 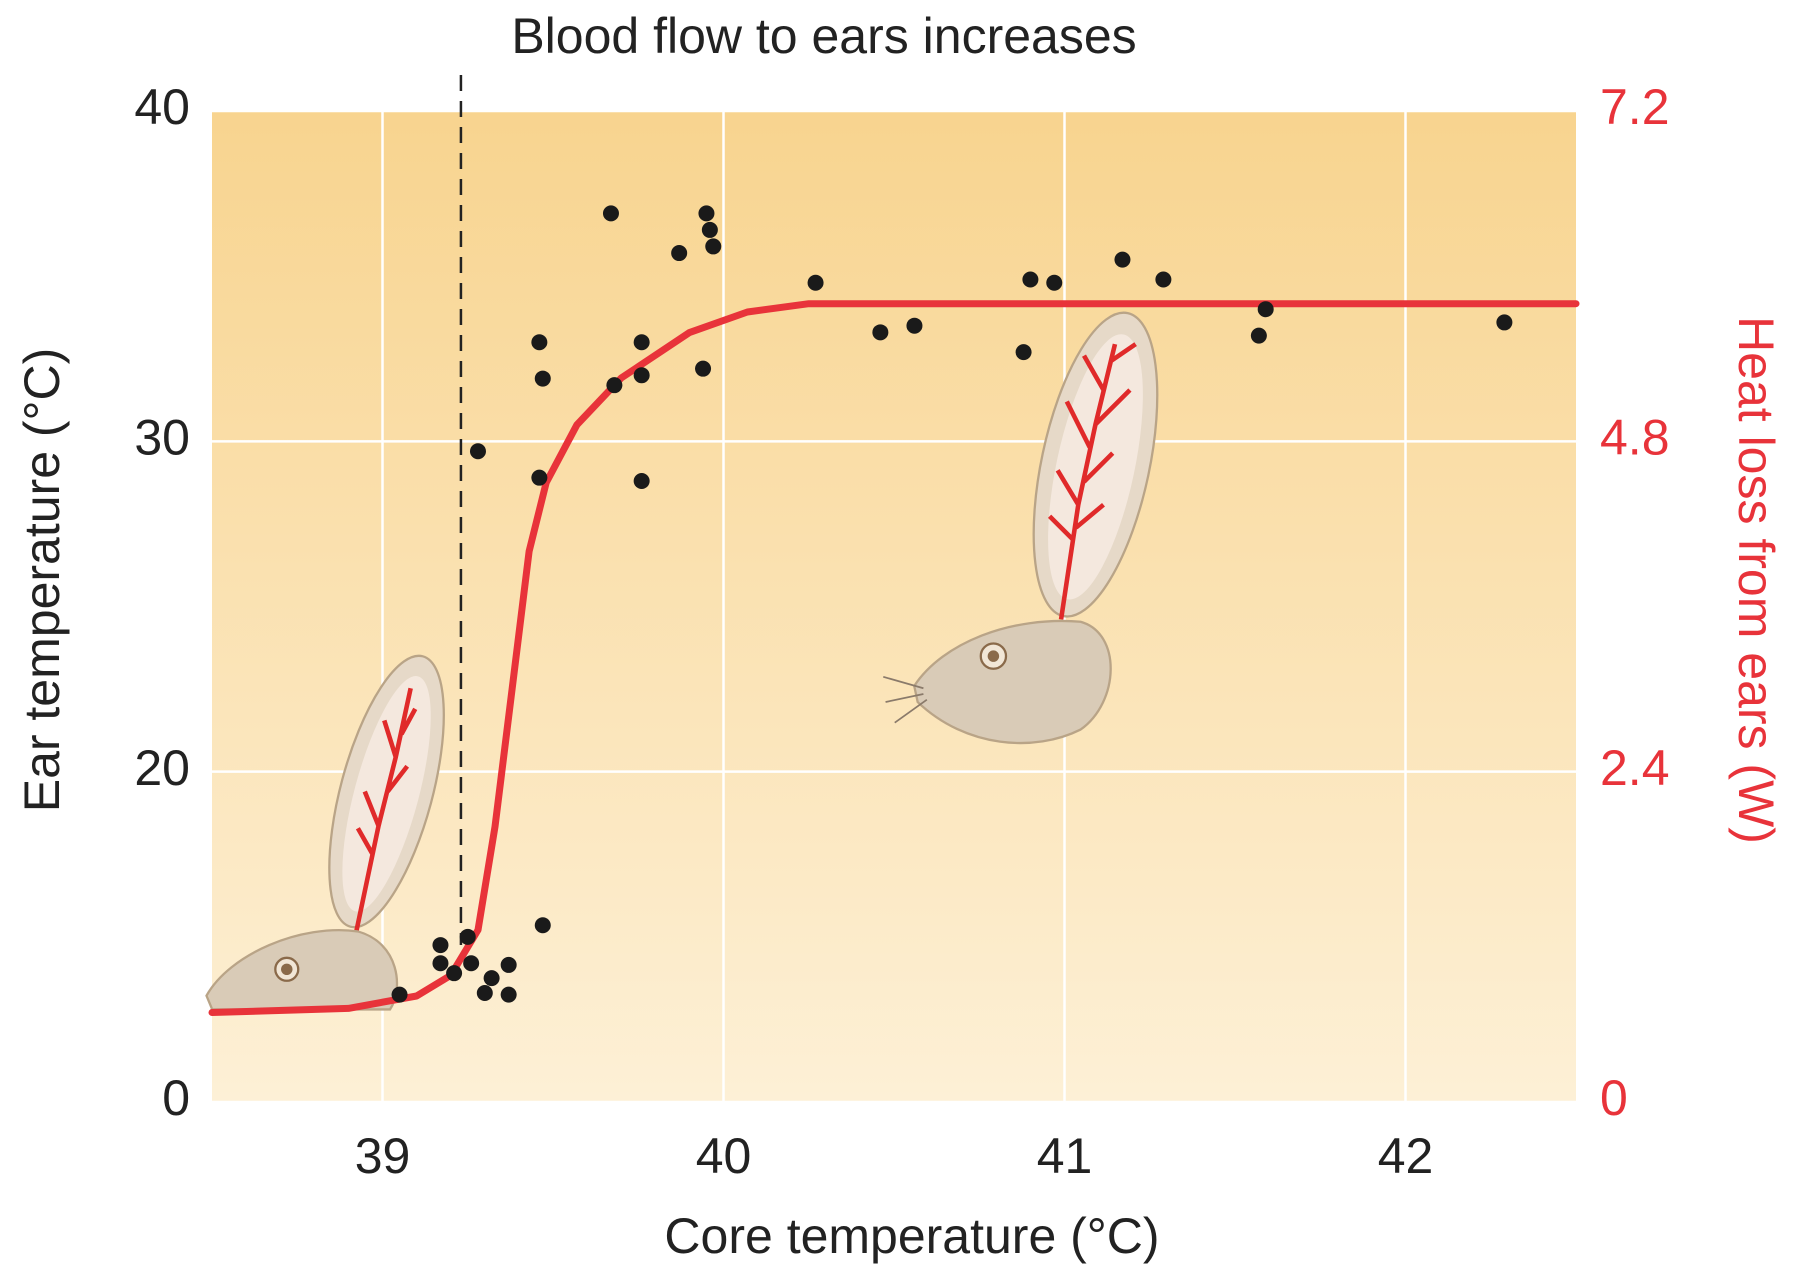 I want to click on x-tick-label: 41, so click(x=1065, y=1156).